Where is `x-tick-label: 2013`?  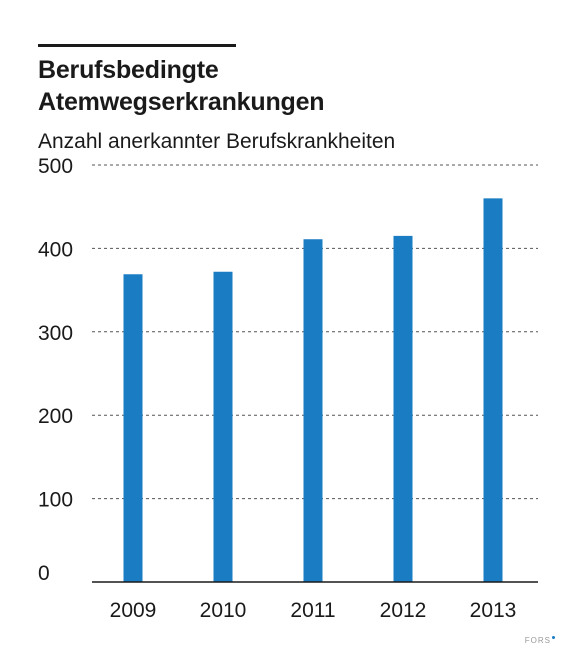
x-tick-label: 2013 is located at coordinates (493, 610).